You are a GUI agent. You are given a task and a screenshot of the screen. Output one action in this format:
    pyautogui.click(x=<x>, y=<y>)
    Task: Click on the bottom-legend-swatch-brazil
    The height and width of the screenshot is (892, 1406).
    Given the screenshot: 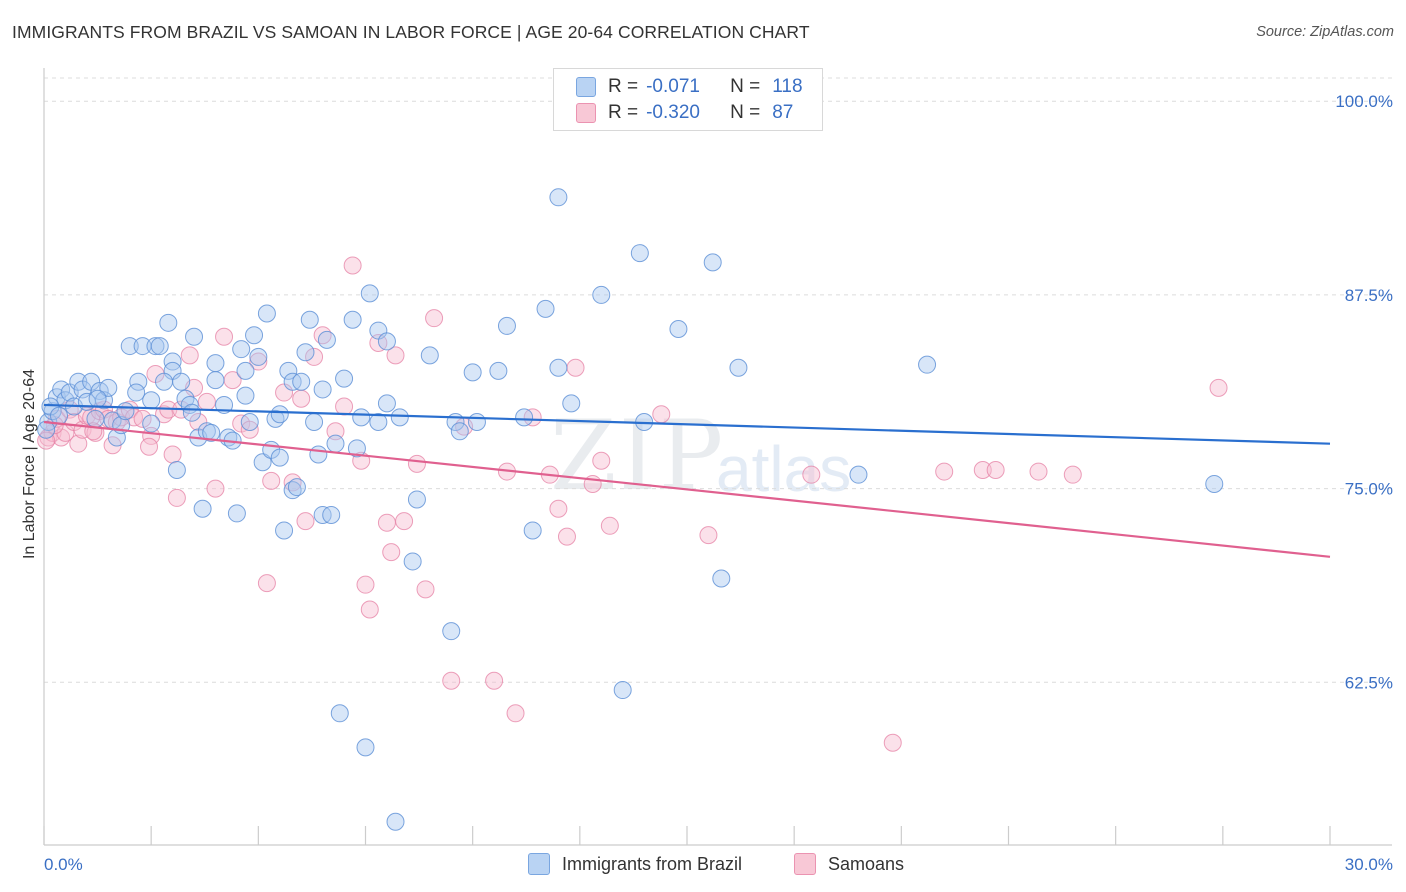 What is the action you would take?
    pyautogui.click(x=539, y=864)
    